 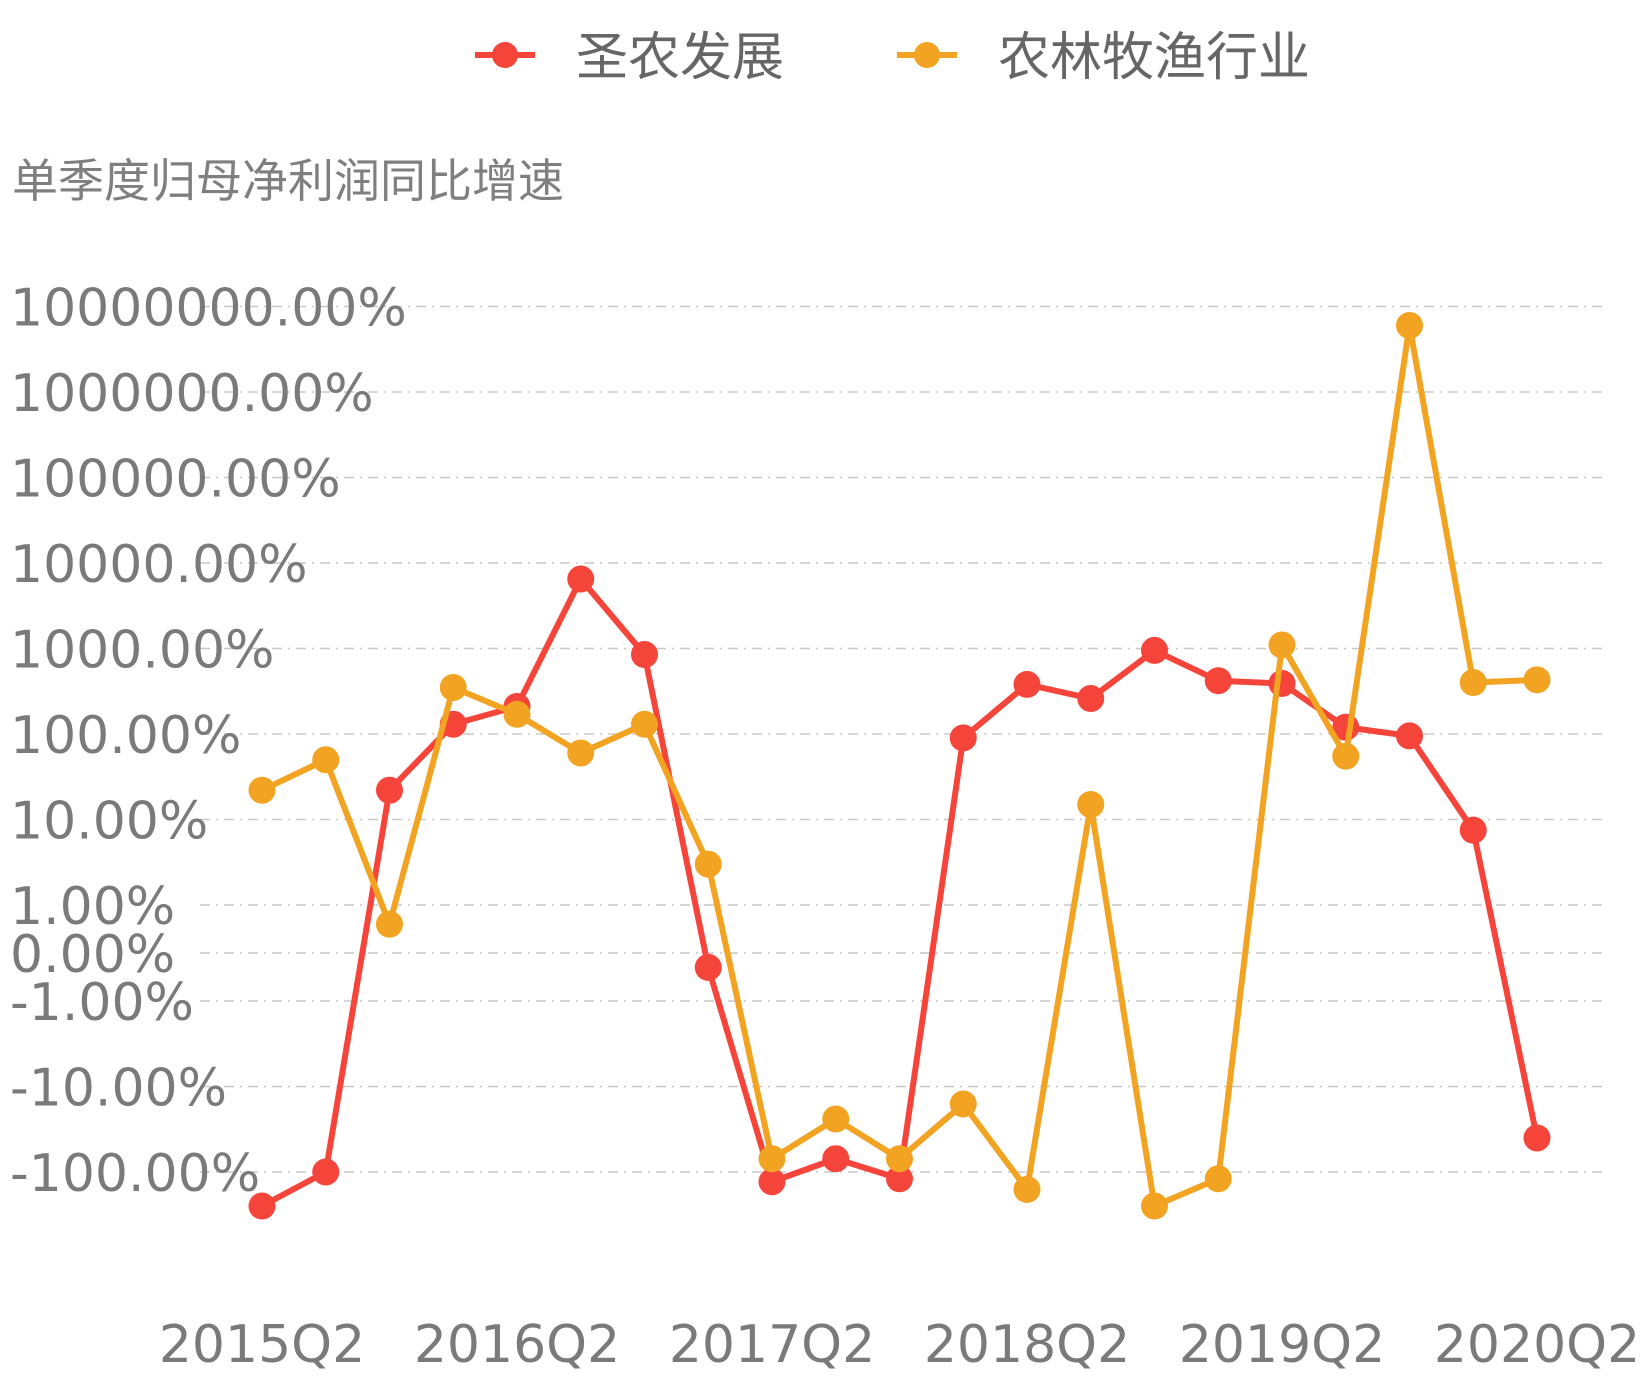 I want to click on x-tick-label: 2018Q2, so click(x=1027, y=1345).